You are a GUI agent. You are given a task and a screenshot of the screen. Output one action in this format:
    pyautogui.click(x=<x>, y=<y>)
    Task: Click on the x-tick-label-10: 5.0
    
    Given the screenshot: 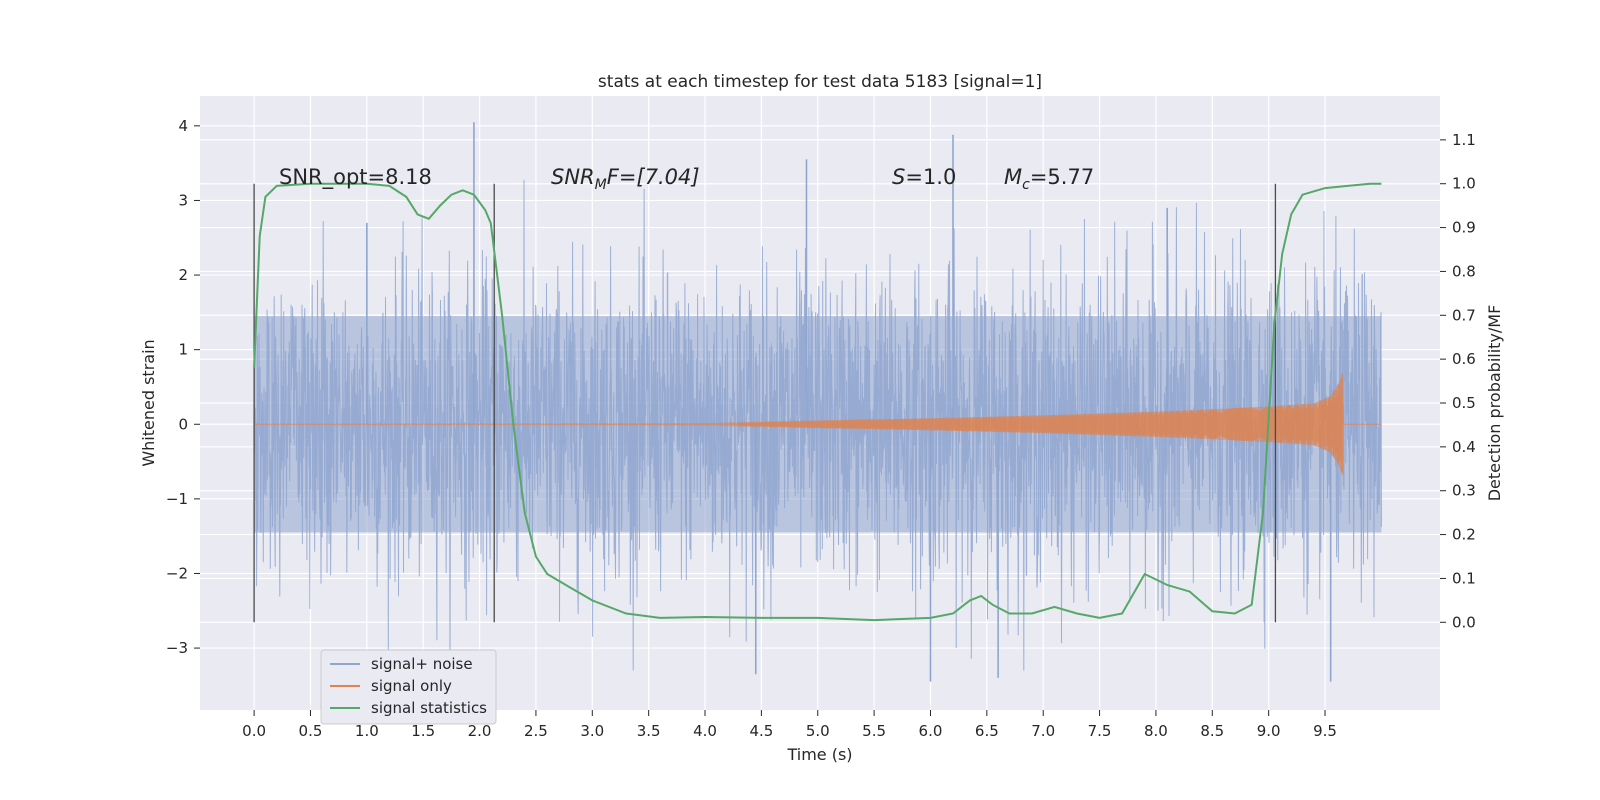 What is the action you would take?
    pyautogui.click(x=818, y=731)
    